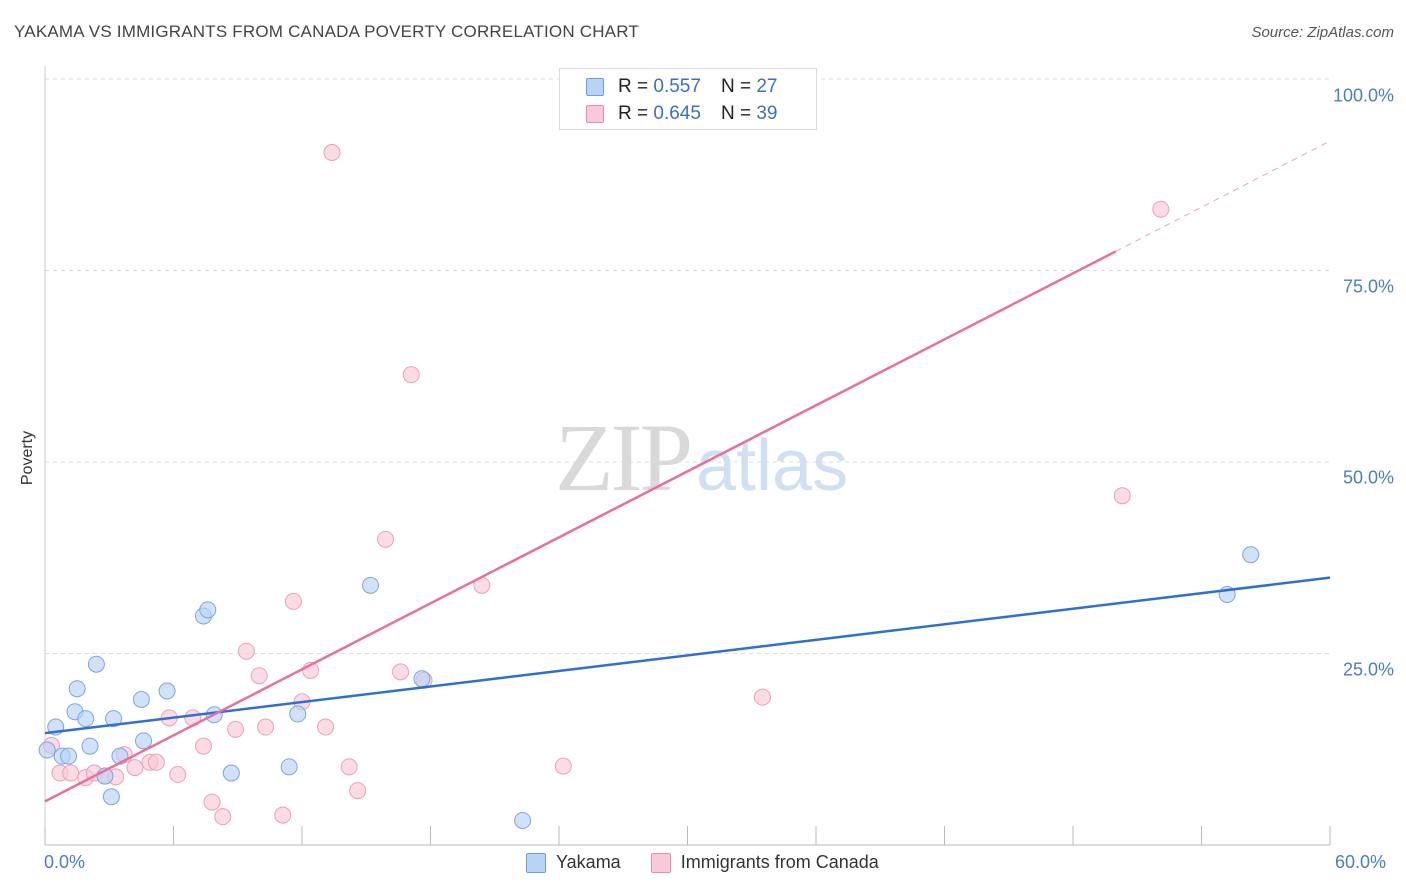 The width and height of the screenshot is (1406, 892). What do you see at coordinates (1322, 32) in the screenshot?
I see `source-credit: Source: ZipAtlas.com` at bounding box center [1322, 32].